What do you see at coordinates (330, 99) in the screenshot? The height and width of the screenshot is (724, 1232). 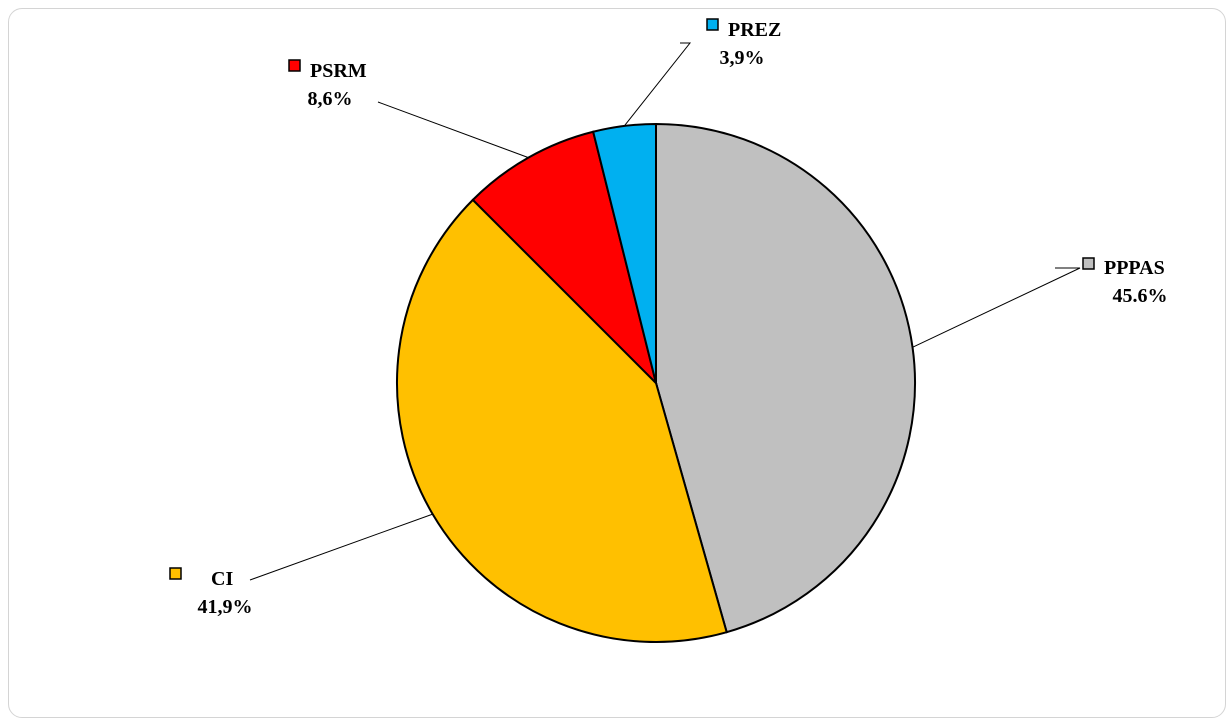 I see `slice-value-psrm: 8,6%` at bounding box center [330, 99].